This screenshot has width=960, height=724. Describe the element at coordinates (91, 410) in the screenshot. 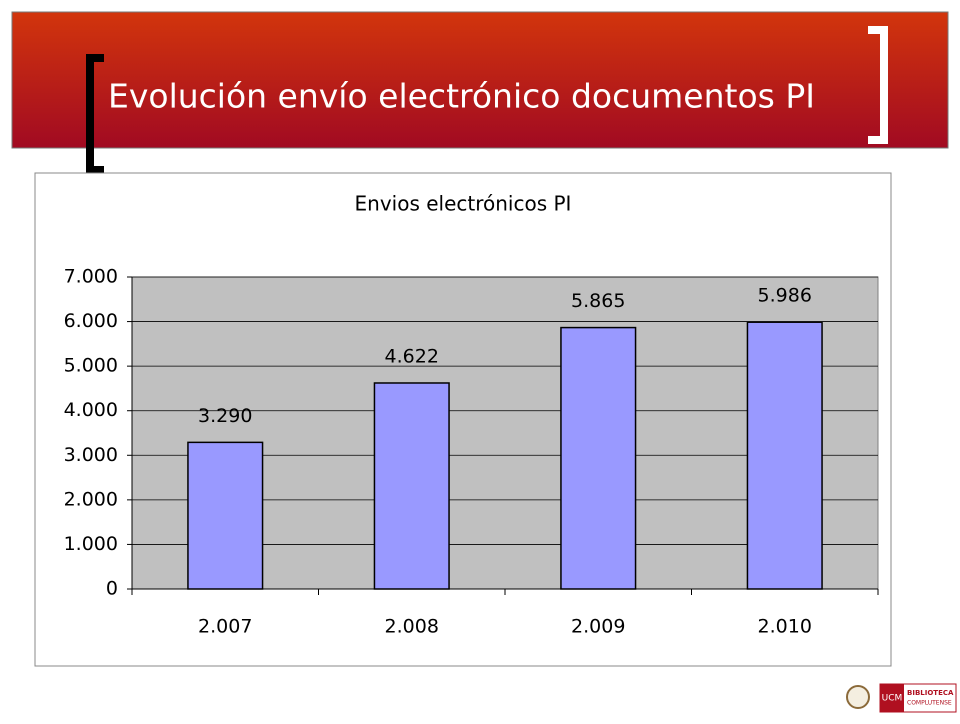

I see `y-tick-label: 4.000` at that location.